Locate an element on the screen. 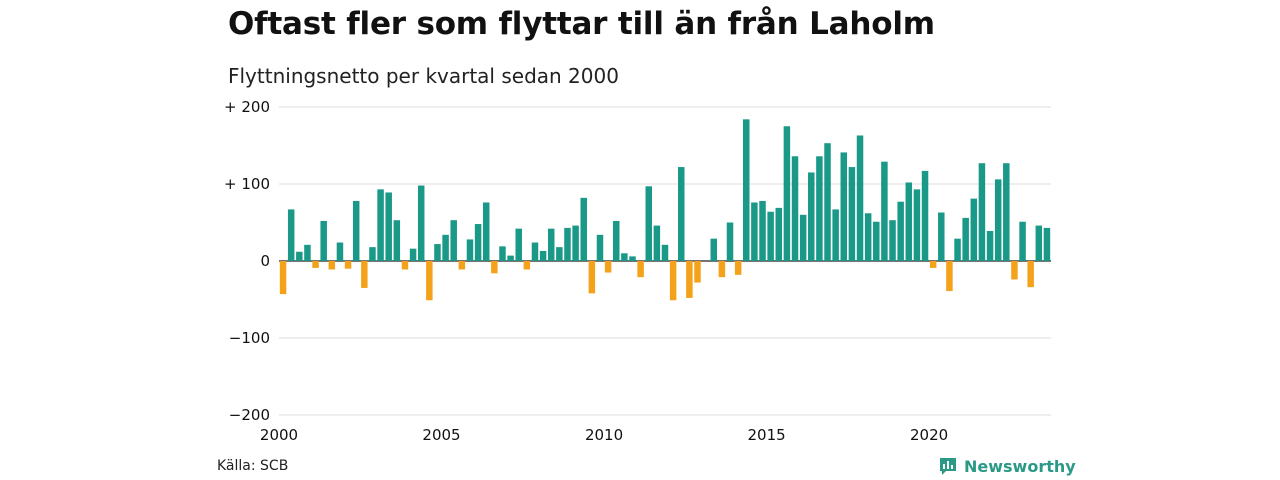 This screenshot has height=480, width=1280. y-tick-label: + 100 is located at coordinates (247, 184).